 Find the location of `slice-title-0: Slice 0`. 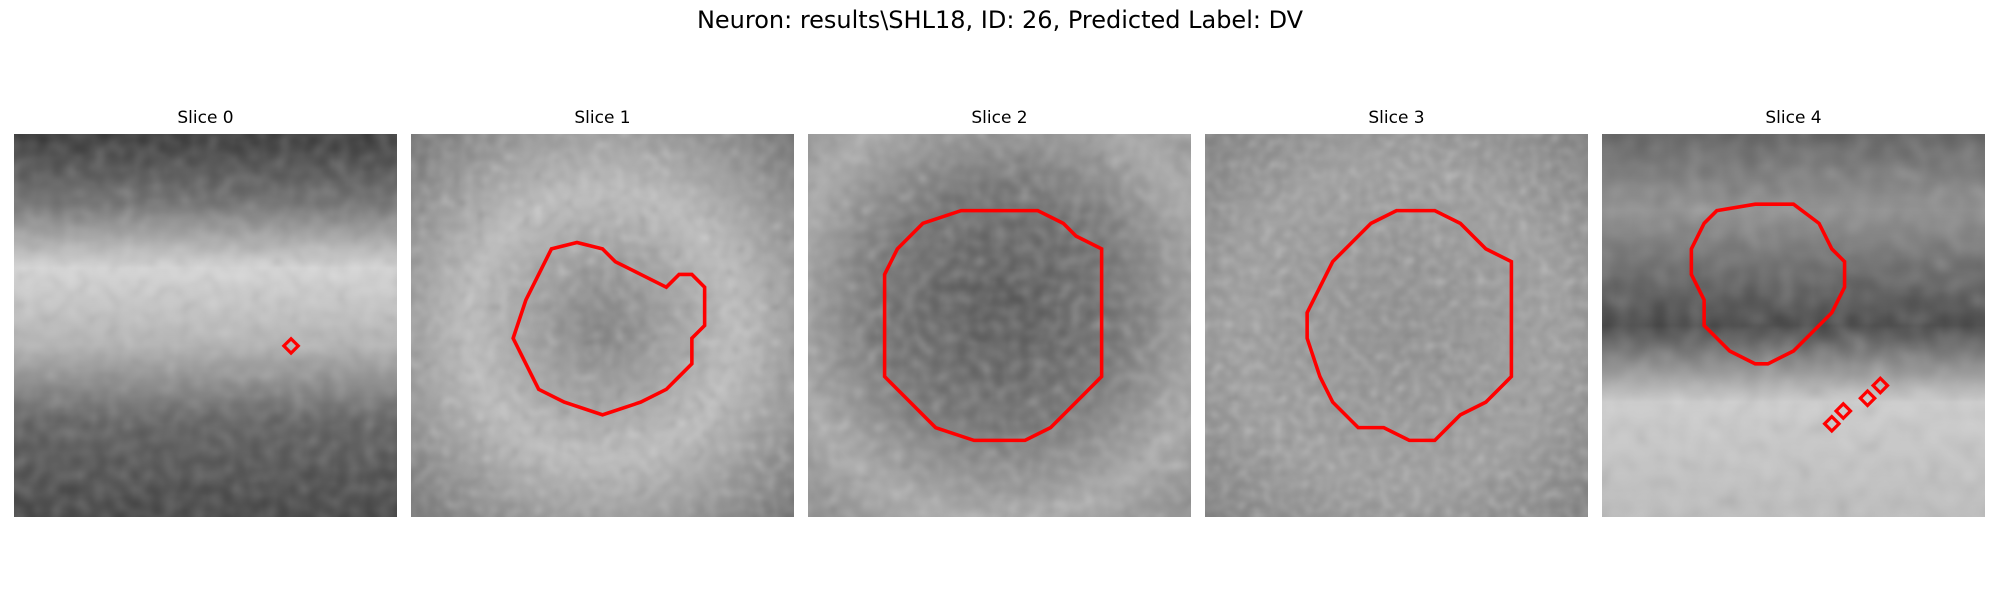

slice-title-0: Slice 0 is located at coordinates (205, 118).